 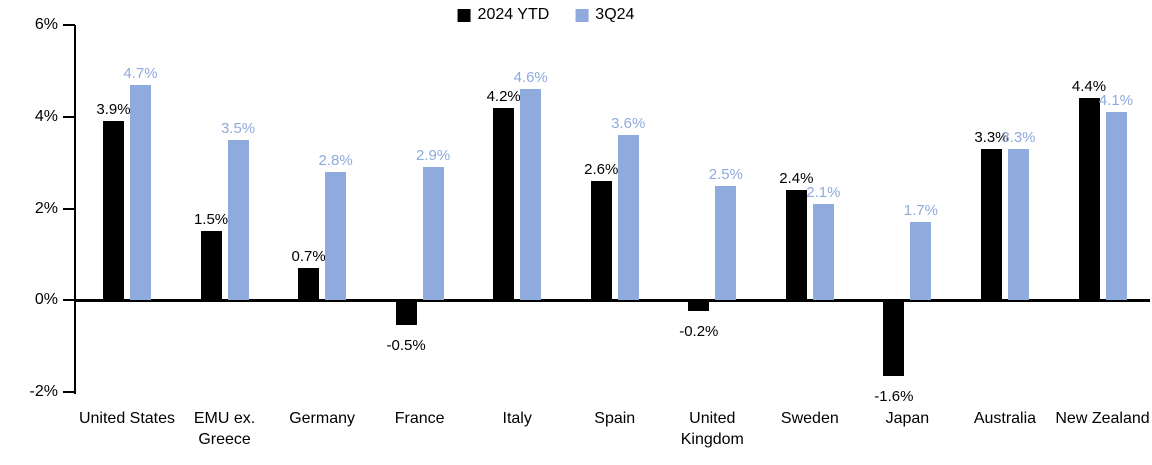 I want to click on bar-value-label-2024-ytd-emu-ex-greece: 1.5%, so click(x=211, y=220).